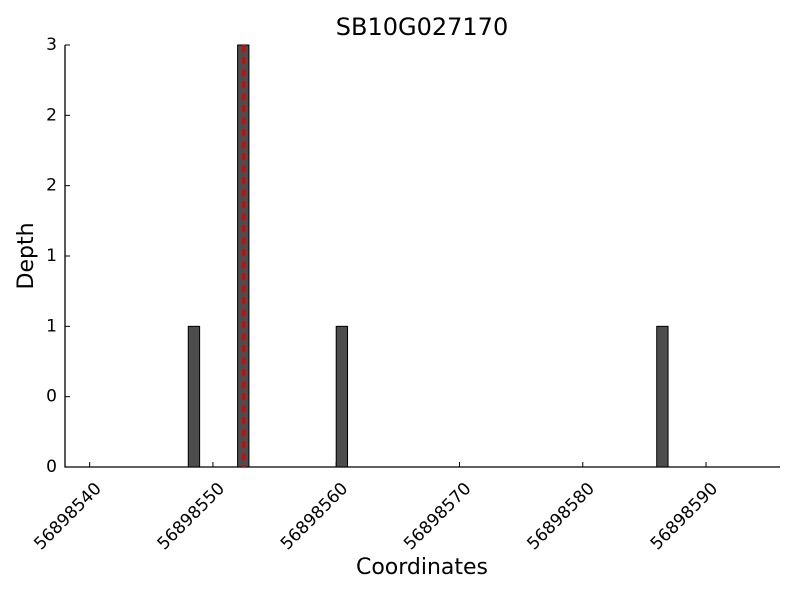 This screenshot has width=800, height=600. What do you see at coordinates (684, 516) in the screenshot?
I see `x-tick-label: 56898590` at bounding box center [684, 516].